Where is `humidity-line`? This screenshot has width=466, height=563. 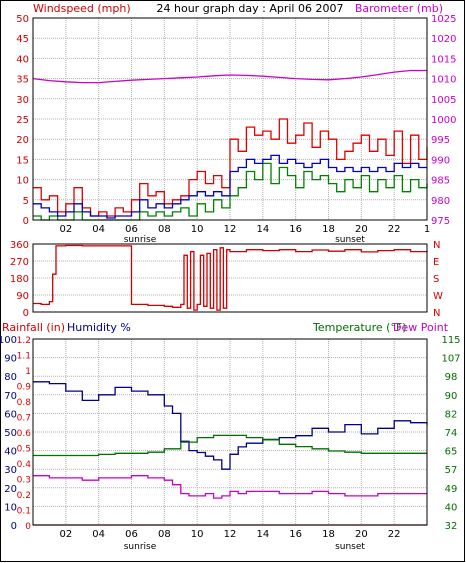
humidity-line is located at coordinates (230, 425).